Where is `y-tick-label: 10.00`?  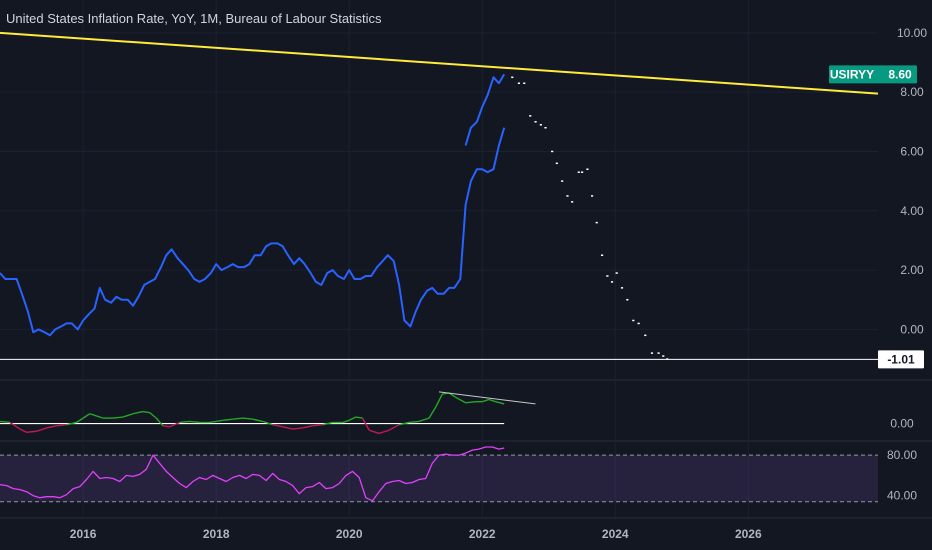 y-tick-label: 10.00 is located at coordinates (912, 33).